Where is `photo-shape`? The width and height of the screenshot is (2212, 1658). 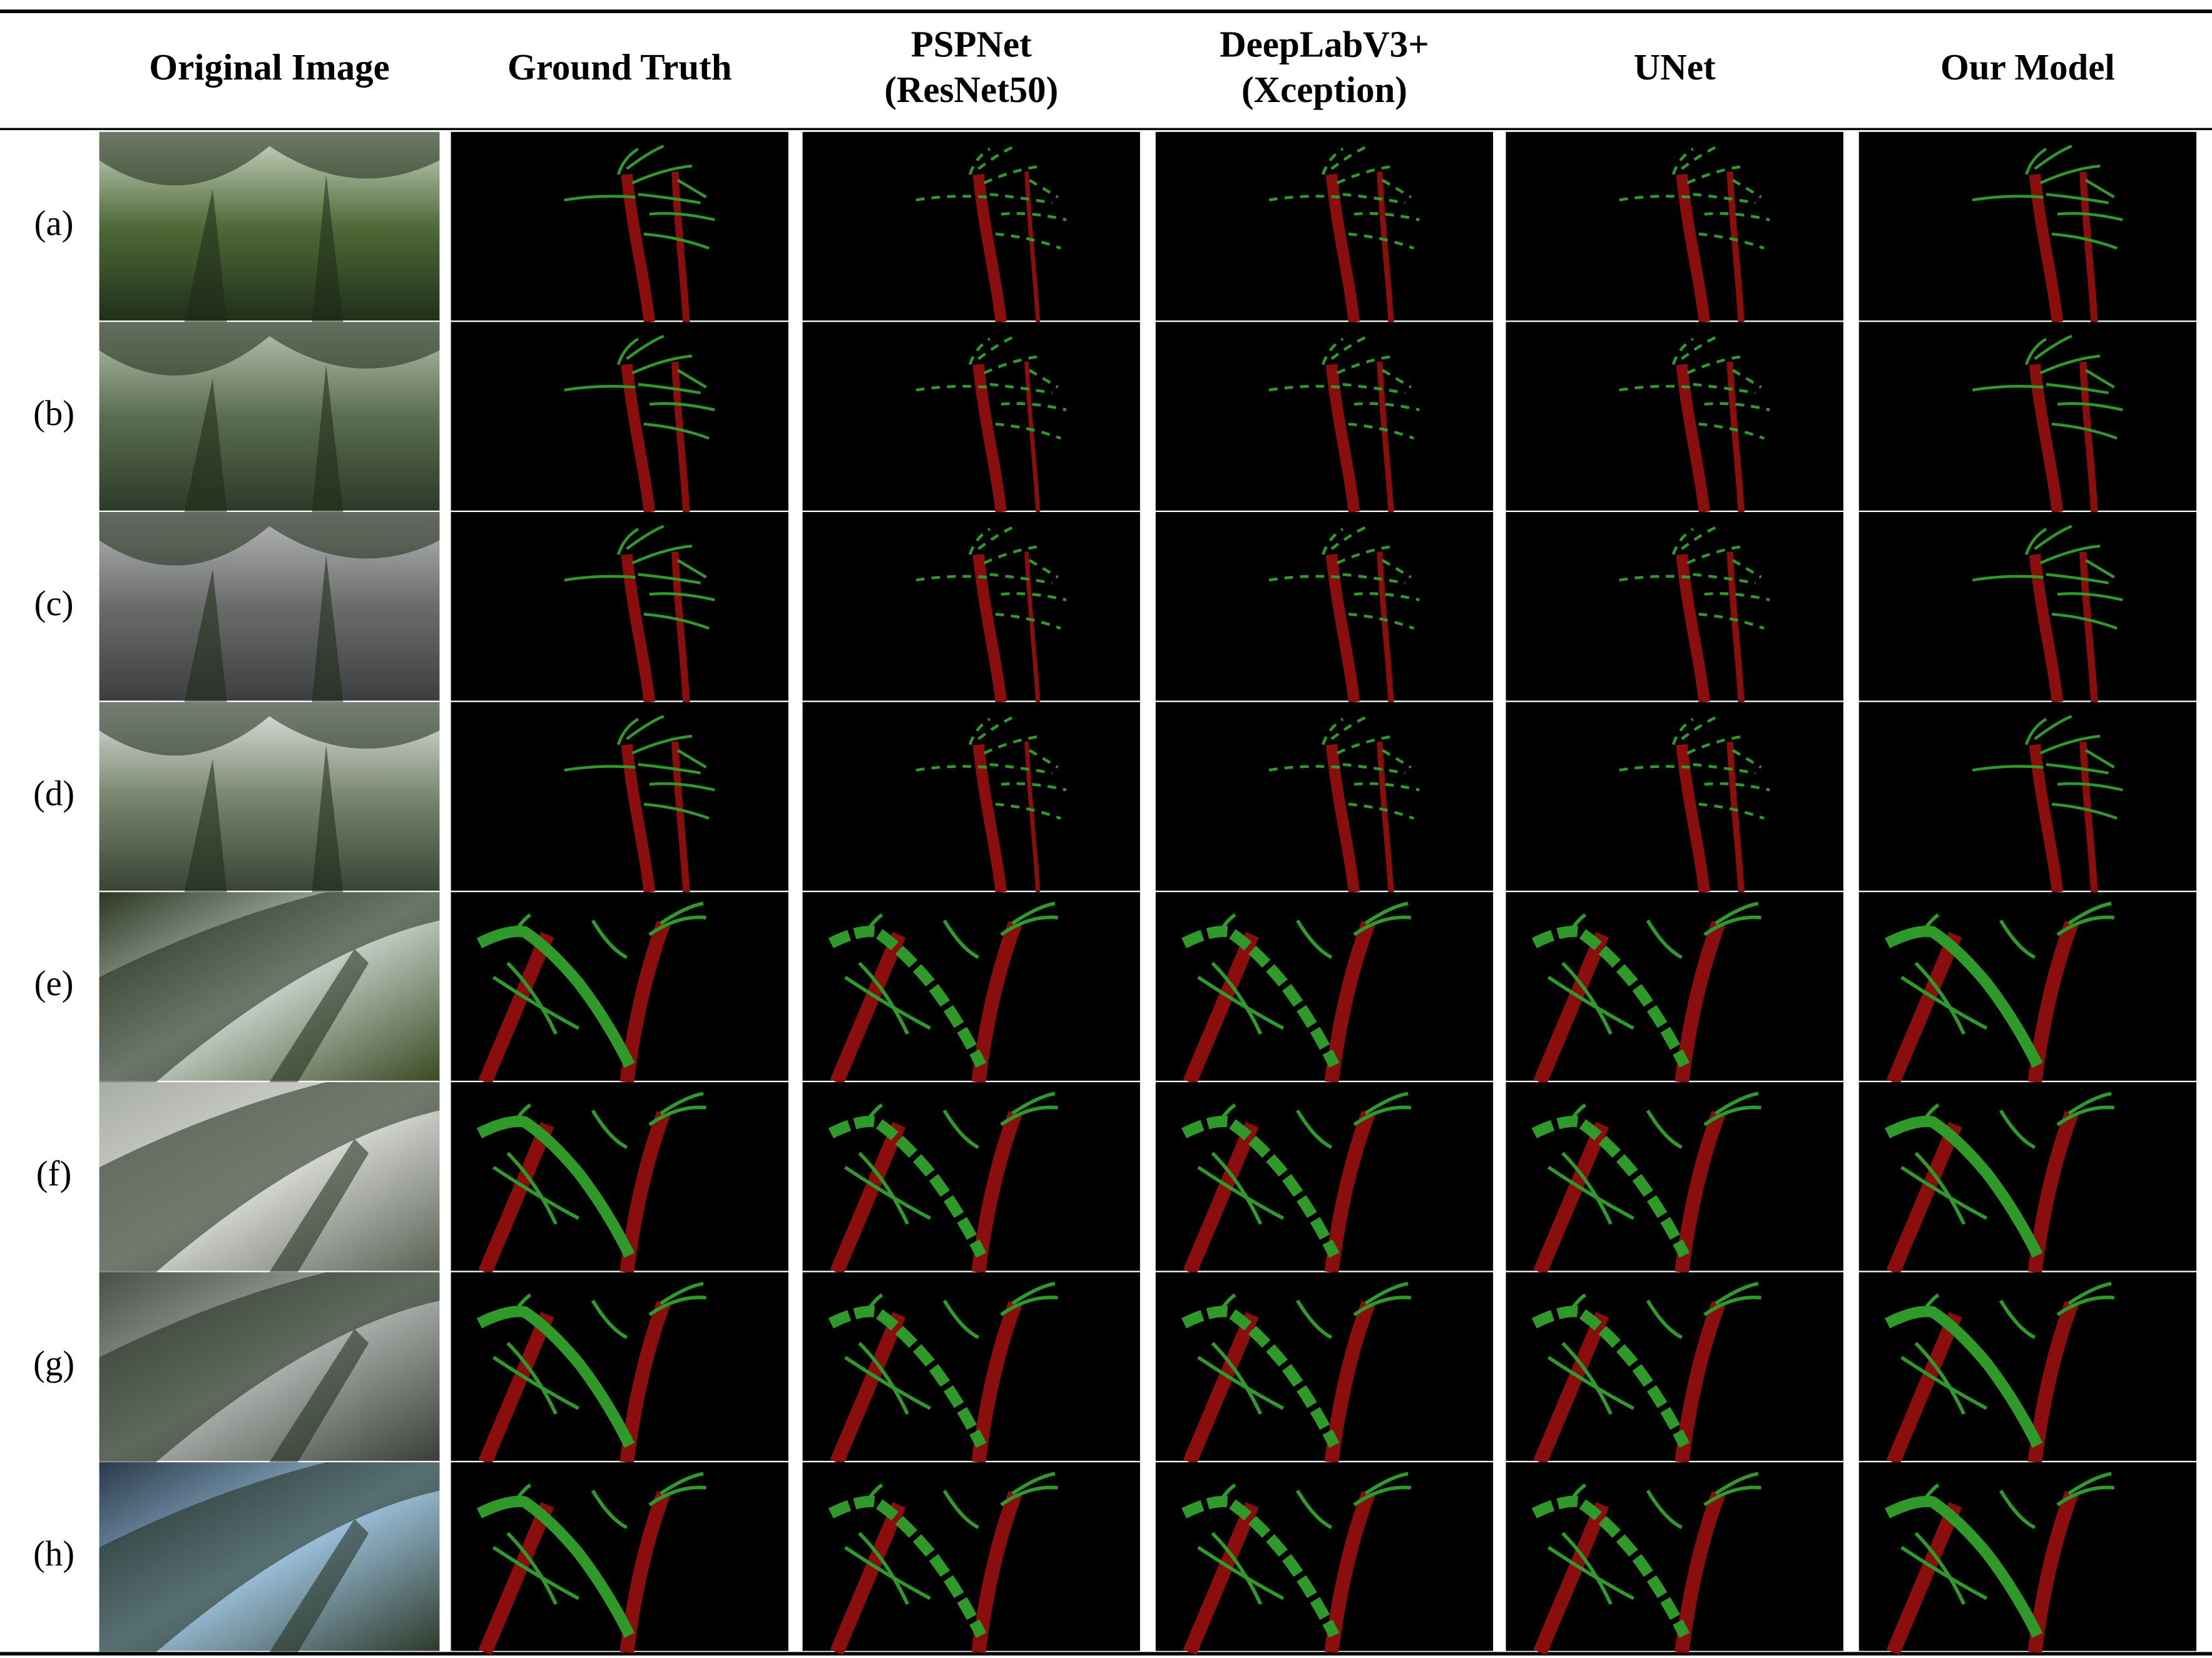
photo-shape is located at coordinates (269, 607).